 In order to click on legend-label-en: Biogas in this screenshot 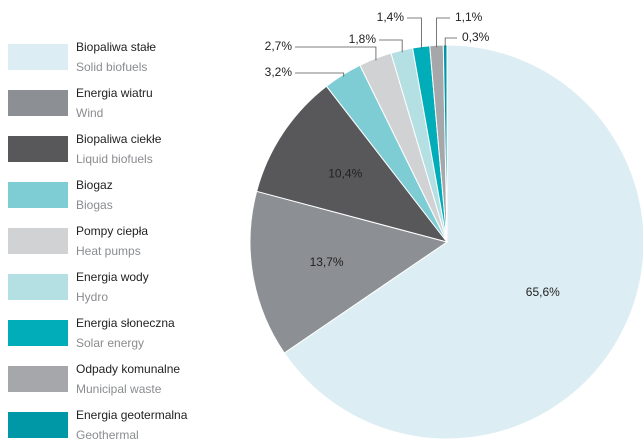, I will do `click(94, 205)`.